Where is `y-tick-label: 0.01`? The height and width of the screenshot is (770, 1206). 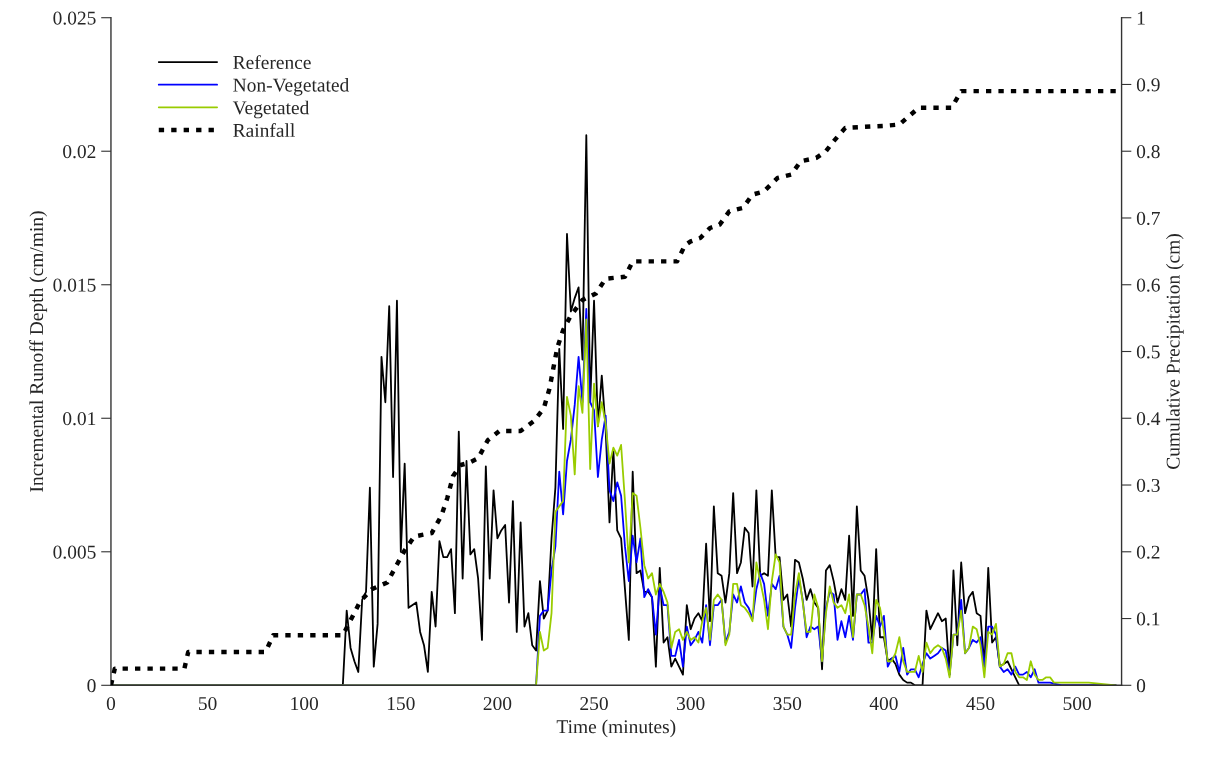 y-tick-label: 0.01 is located at coordinates (79, 419).